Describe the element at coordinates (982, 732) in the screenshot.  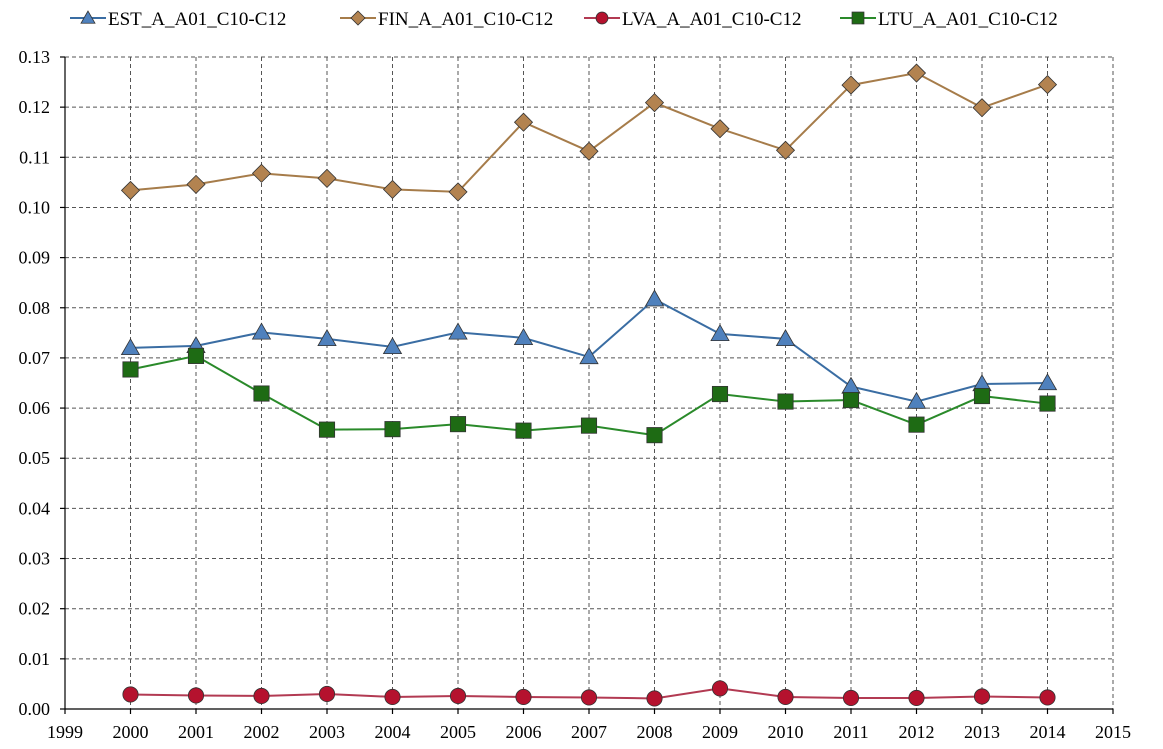
I see `x-tick-label: 2013` at that location.